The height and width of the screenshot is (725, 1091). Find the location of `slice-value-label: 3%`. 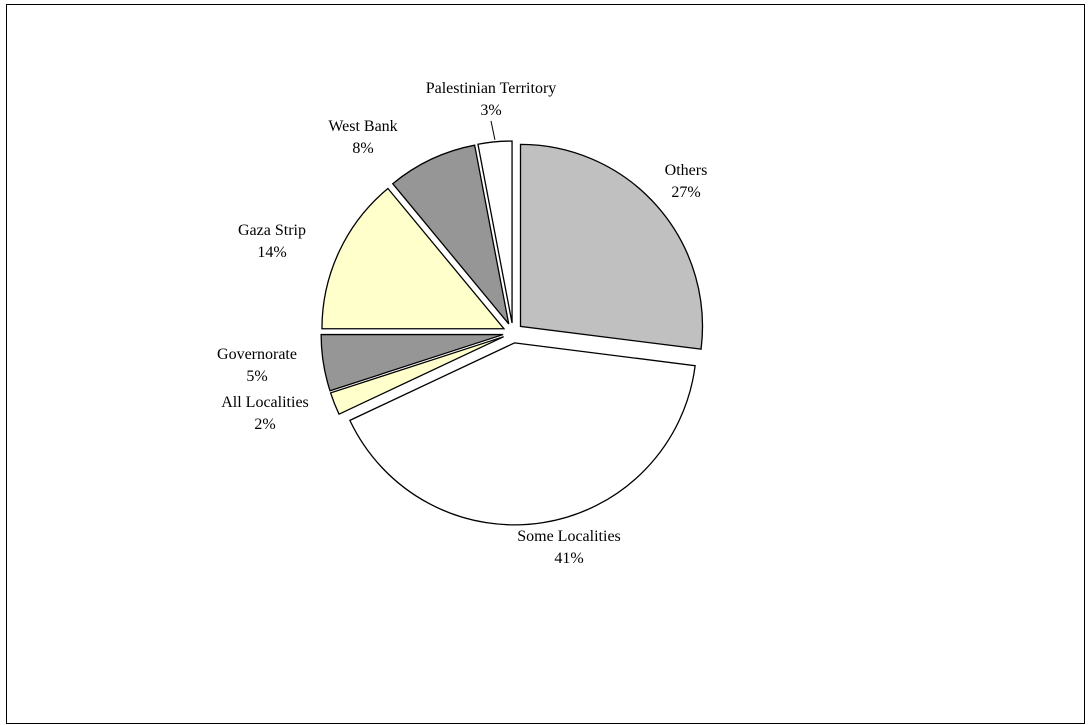

slice-value-label: 3% is located at coordinates (490, 110).